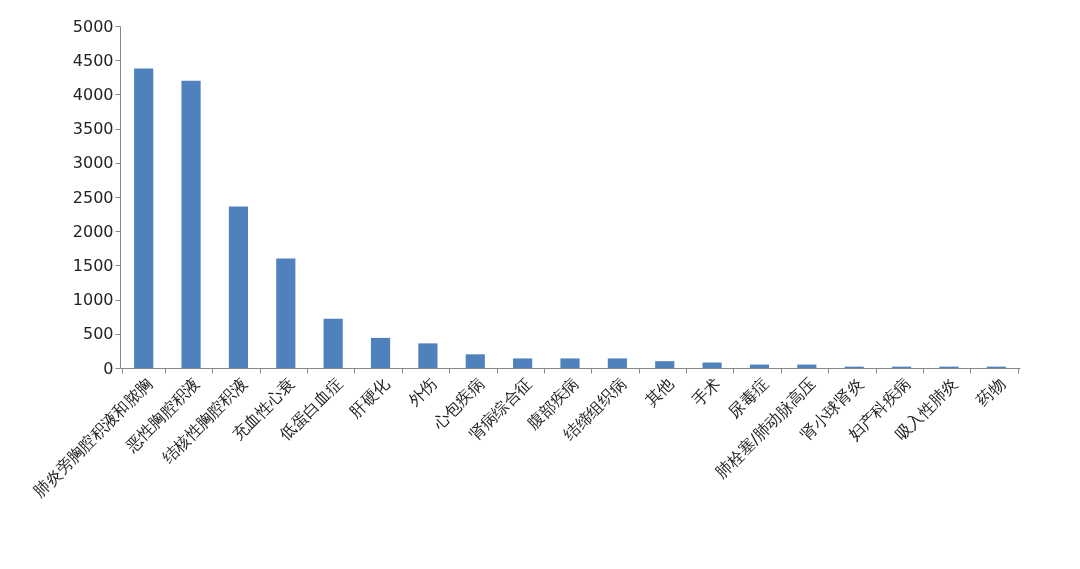  Describe the element at coordinates (93, 163) in the screenshot. I see `y-tick-label: 3000` at that location.